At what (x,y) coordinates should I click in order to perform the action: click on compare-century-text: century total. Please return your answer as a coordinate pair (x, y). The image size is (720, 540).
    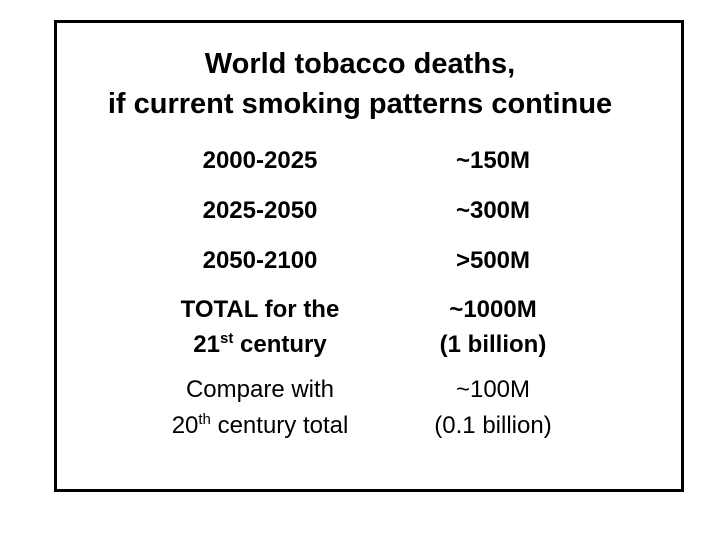
    Looking at the image, I should click on (279, 425).